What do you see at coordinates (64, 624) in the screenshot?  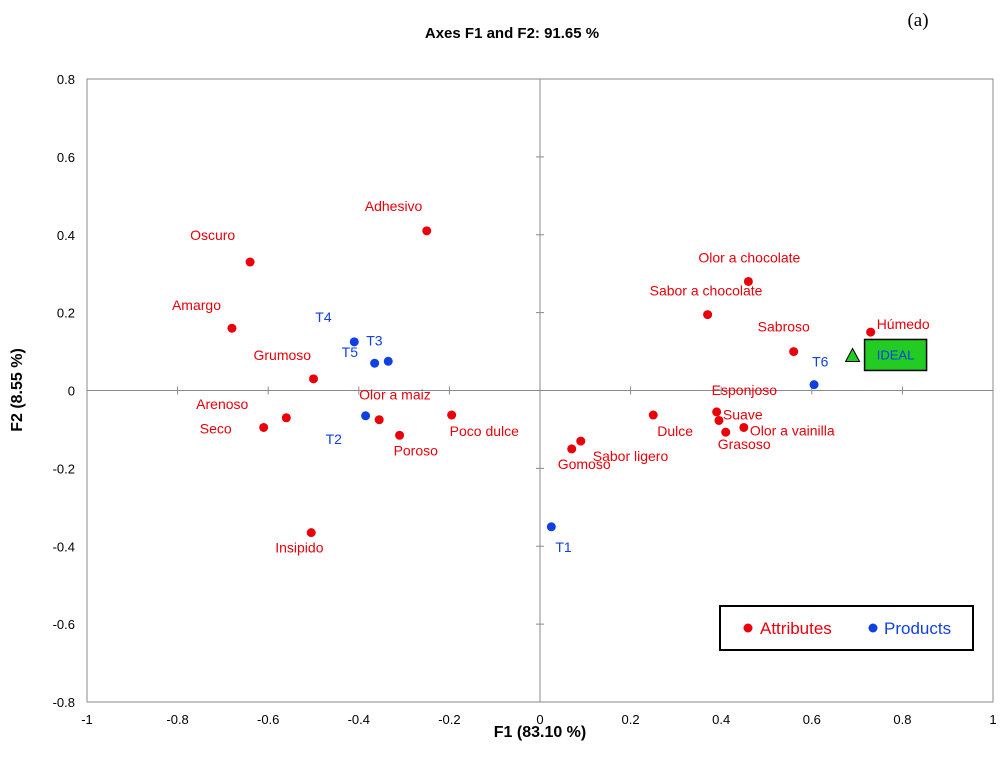 I see `y-tick-label: -0.6` at bounding box center [64, 624].